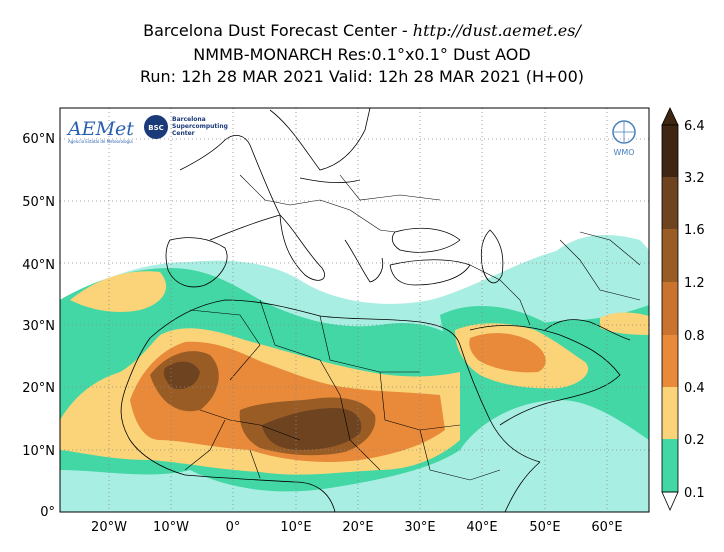  I want to click on lat-axis: 60°N 50°N 40°N 30°N 20°N 10°N 0°, so click(38, 326).